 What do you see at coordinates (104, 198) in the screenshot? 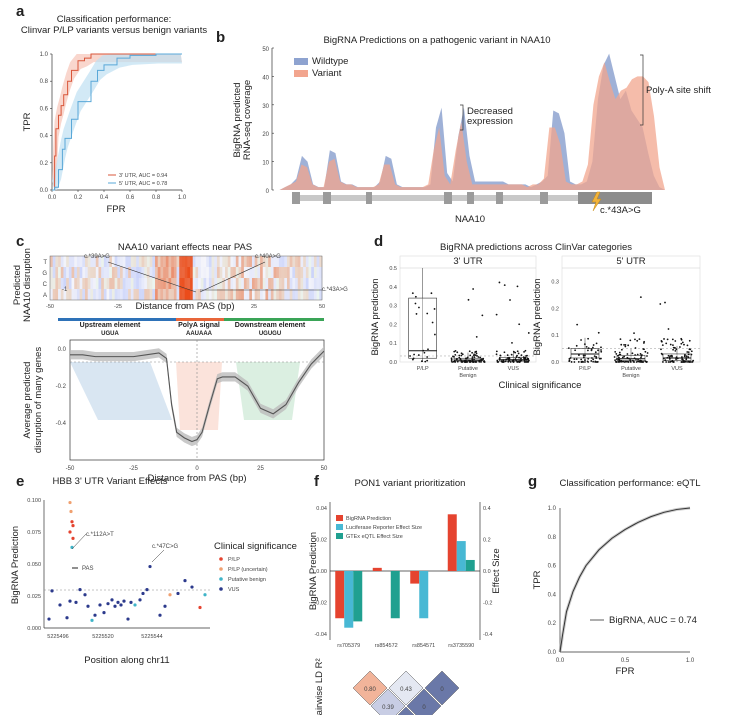
I see `chart-a-xtick: 0.4` at bounding box center [104, 198].